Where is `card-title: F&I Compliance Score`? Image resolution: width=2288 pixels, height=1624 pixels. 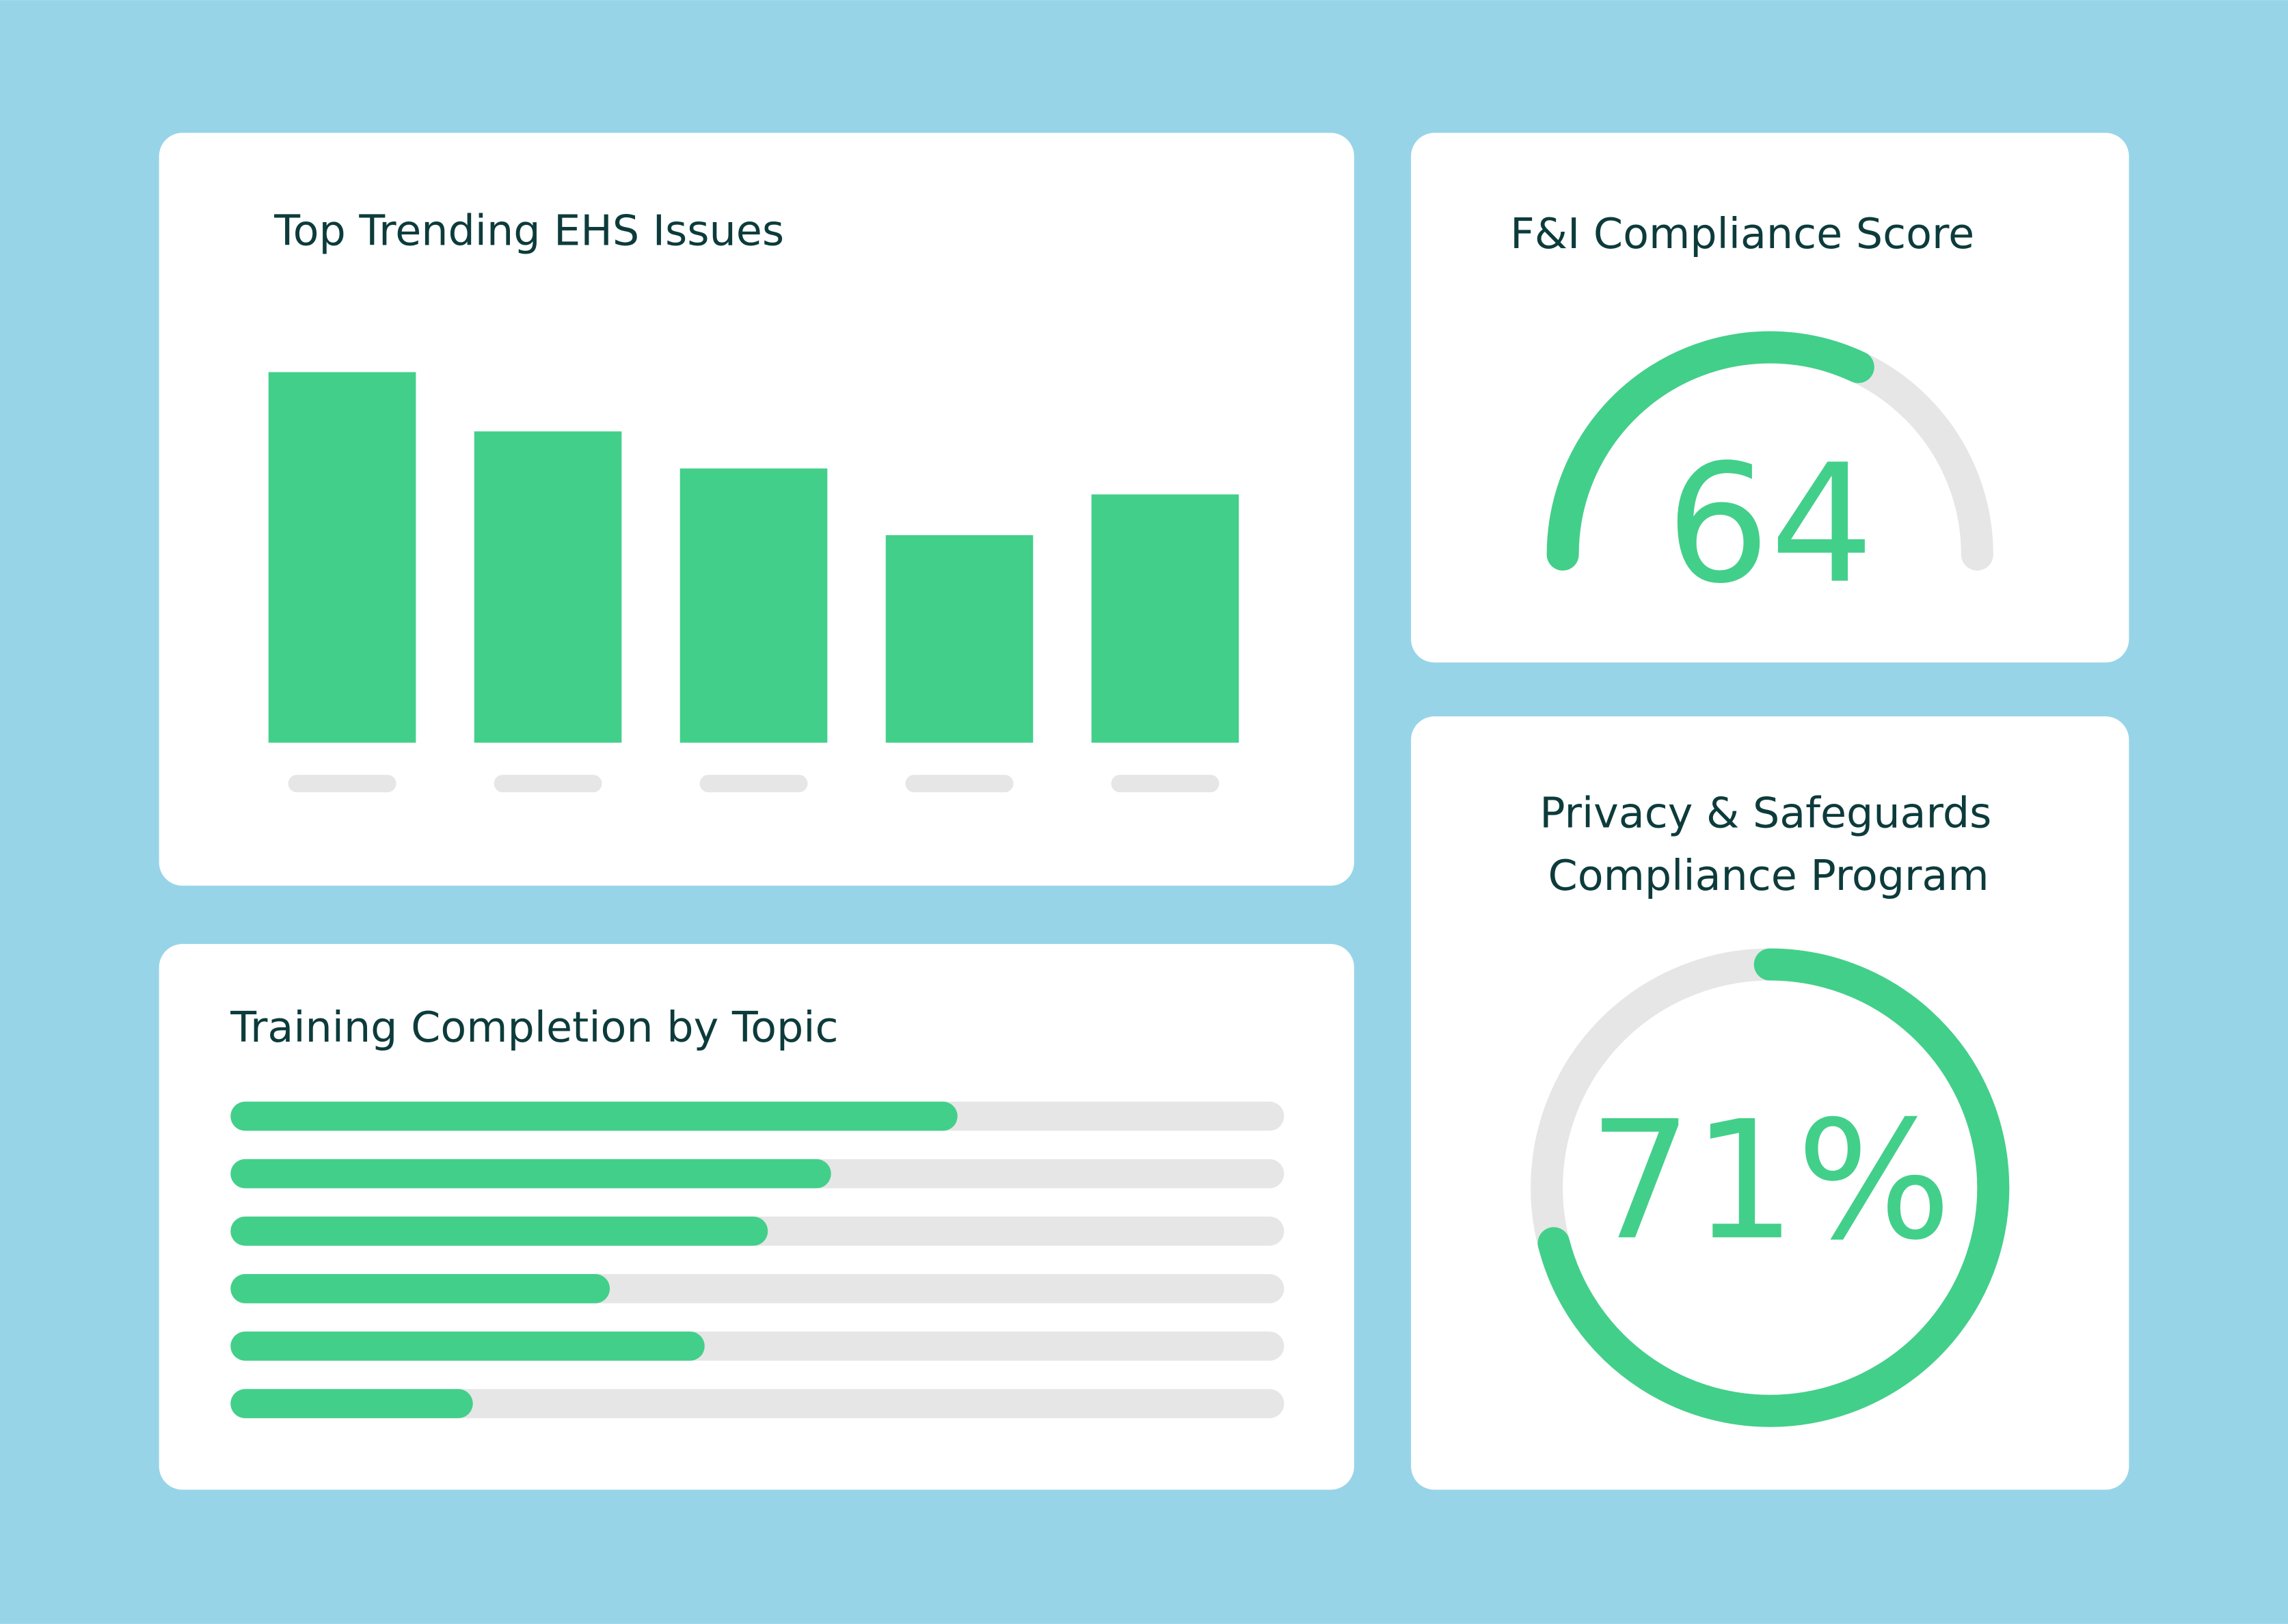
card-title: F&I Compliance Score is located at coordinates (1742, 233).